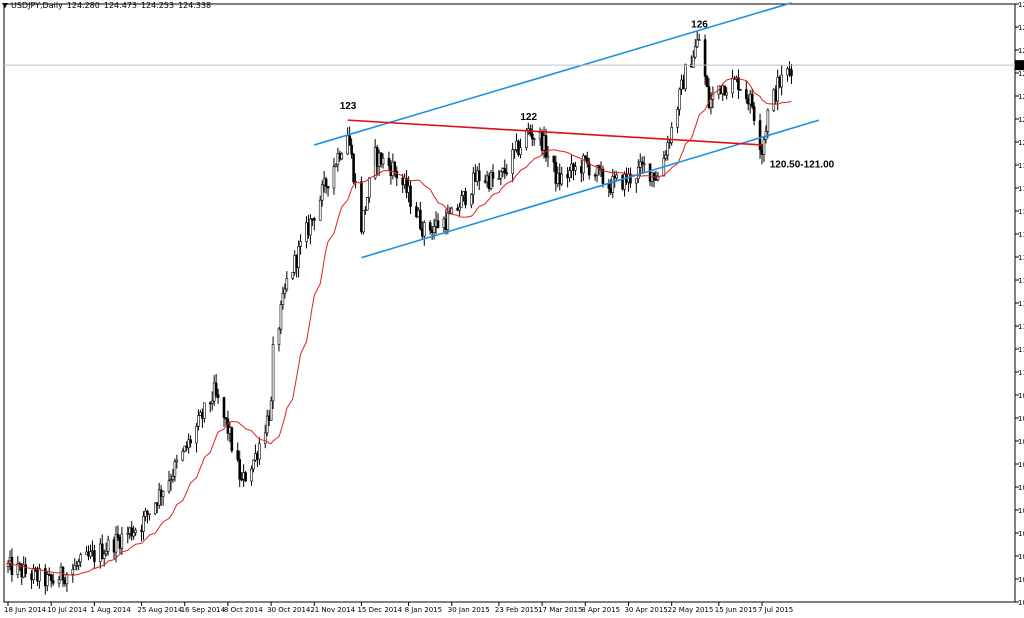  I want to click on x-tick-label: 10 Jul 2014, so click(67, 610).